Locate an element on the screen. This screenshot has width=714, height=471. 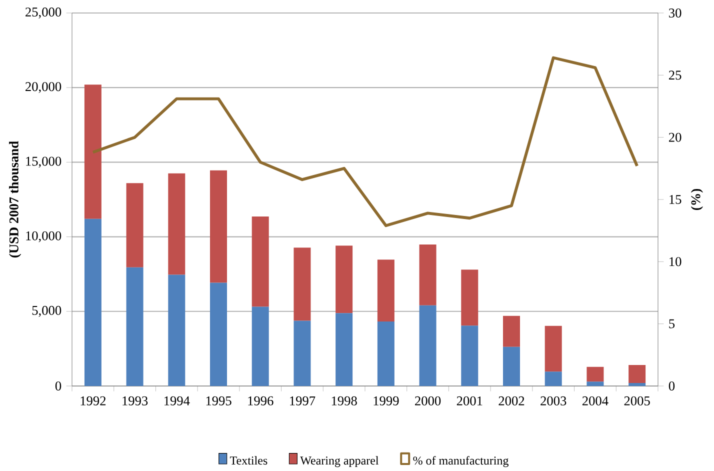
x-tick-label: 2002 is located at coordinates (511, 401).